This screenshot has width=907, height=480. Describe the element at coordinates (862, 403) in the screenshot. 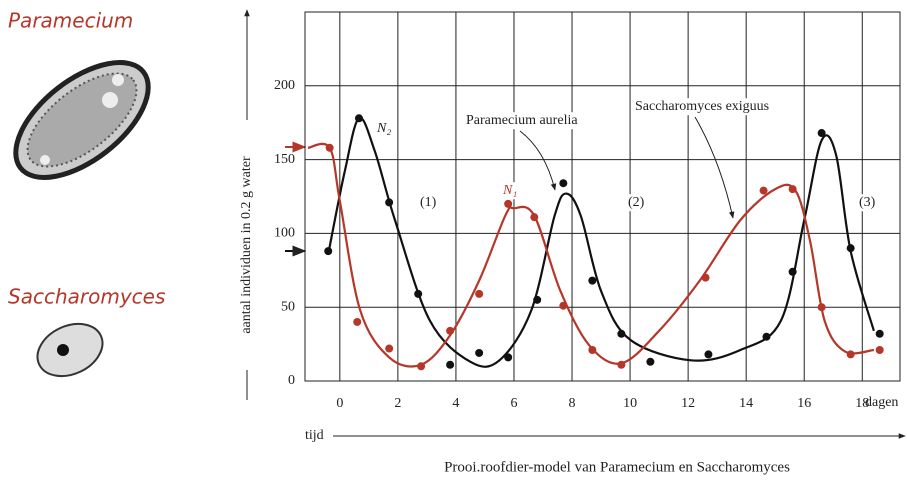

I see `x-tick-label: 18` at that location.